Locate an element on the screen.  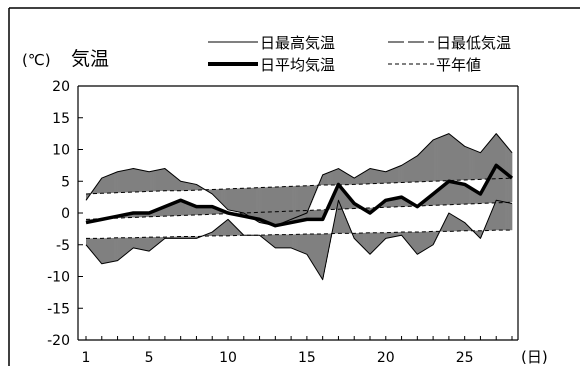
y-tick-label: -20 is located at coordinates (58, 341).